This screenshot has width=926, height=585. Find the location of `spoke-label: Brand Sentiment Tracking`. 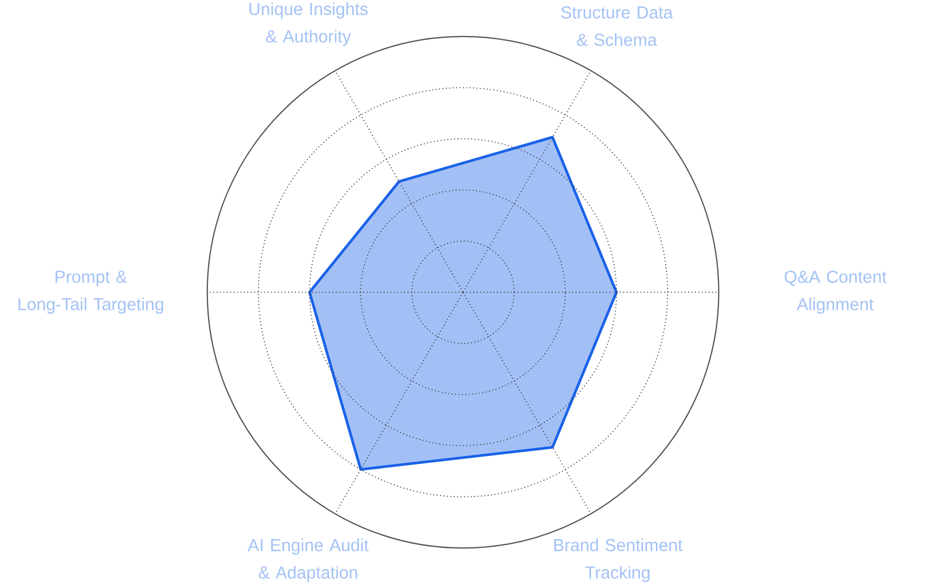

spoke-label: Brand Sentiment Tracking is located at coordinates (618, 560).